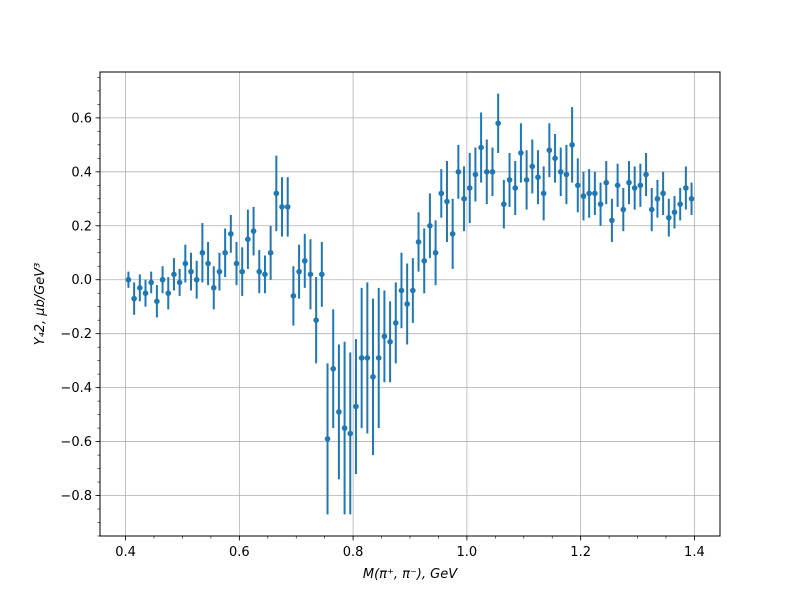 This screenshot has height=600, width=800. Describe the element at coordinates (76, 496) in the screenshot. I see `y-tick-label: −0.8` at that location.